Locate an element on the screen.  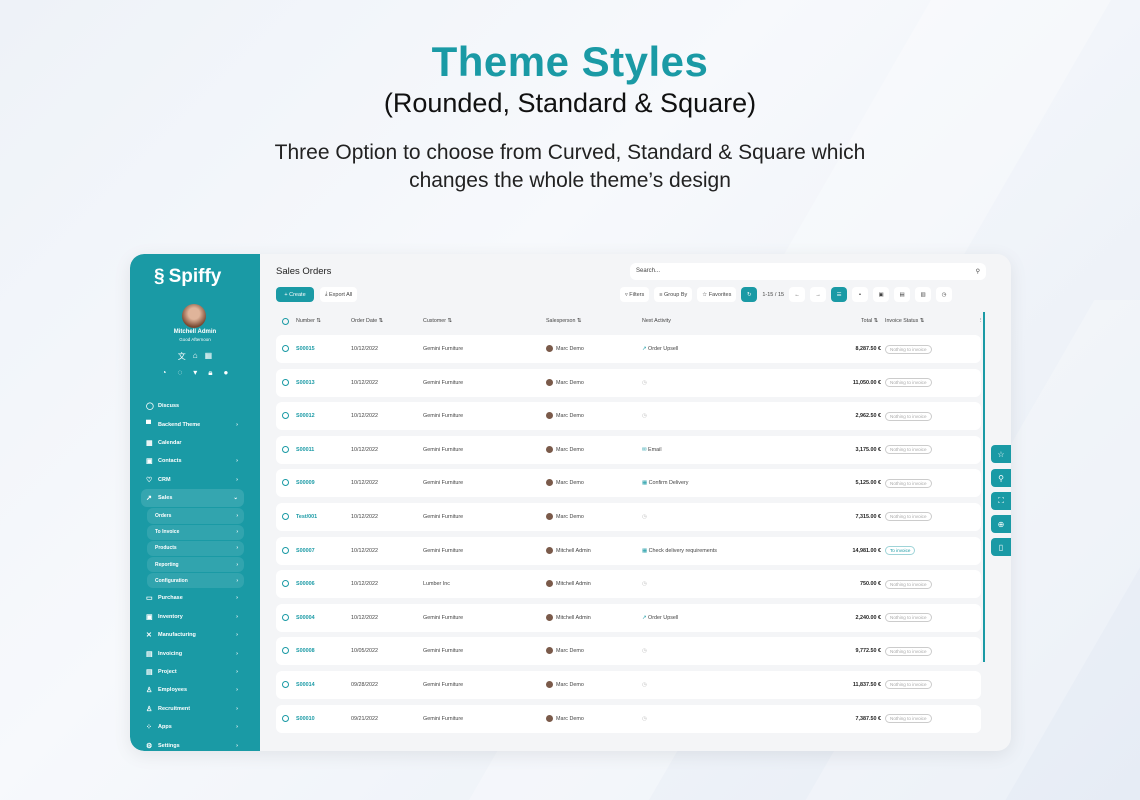
sidebar-item-apps: ⁘ Apps › is located at coordinates (192, 728).